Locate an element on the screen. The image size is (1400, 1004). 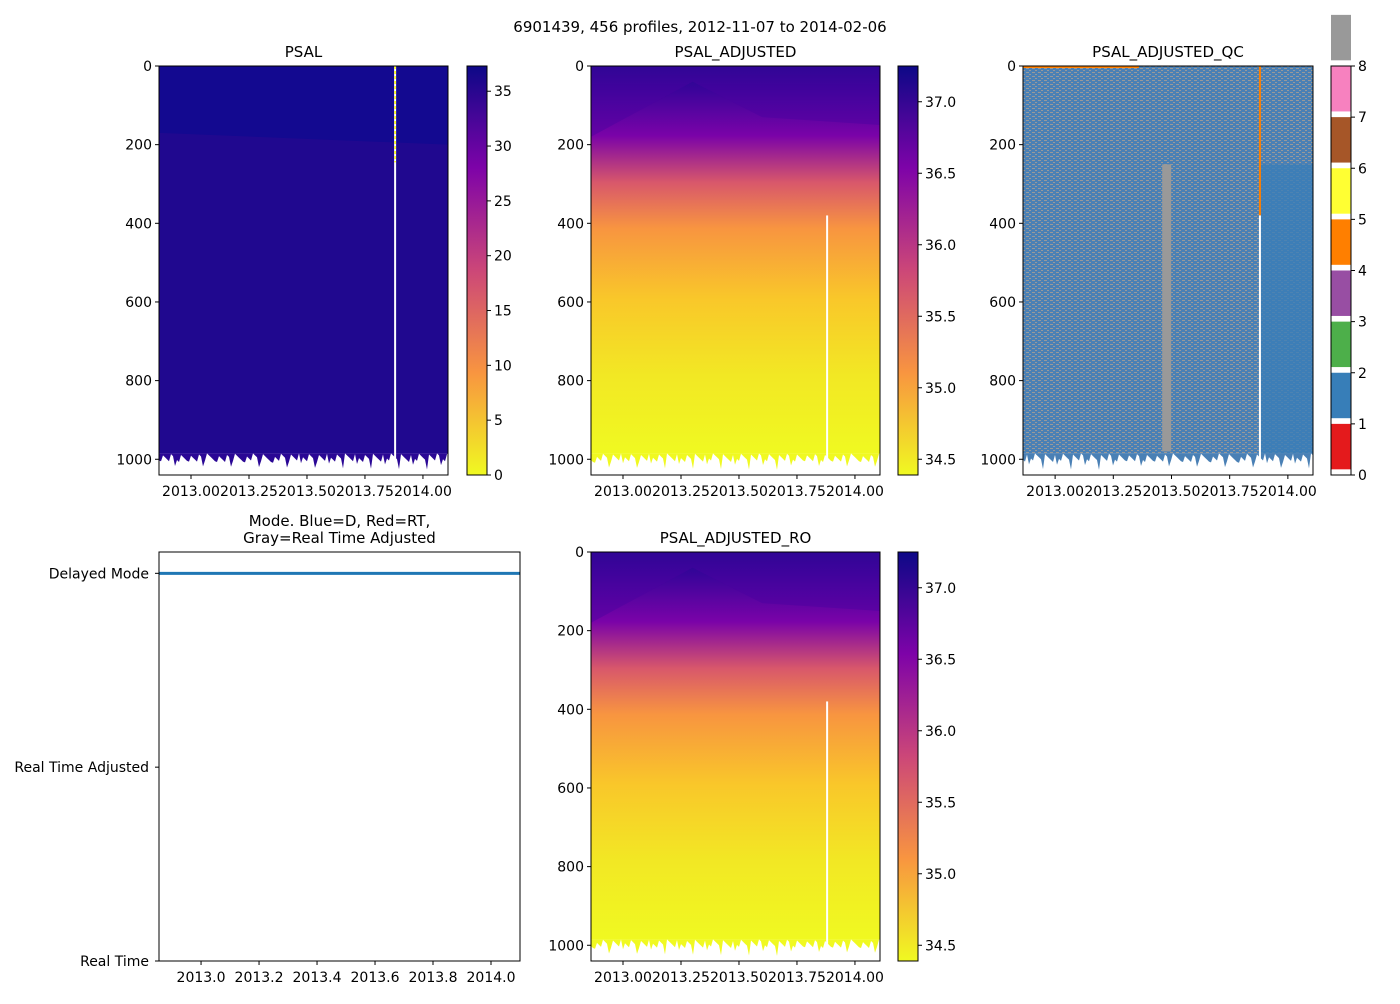
panel-title: PSAL_ADJUSTED_QC is located at coordinates (1168, 52).